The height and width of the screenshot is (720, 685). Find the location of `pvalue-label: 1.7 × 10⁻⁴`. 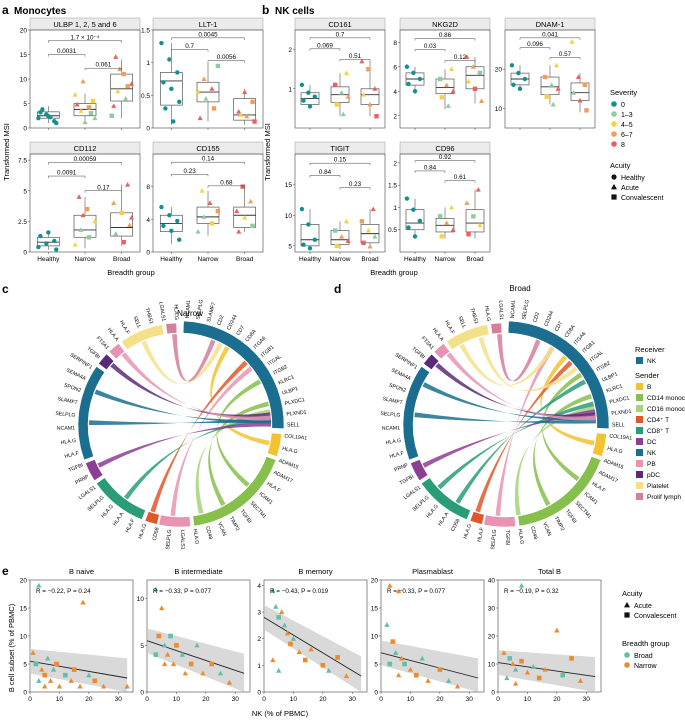

pvalue-label: 1.7 × 10⁻⁴ is located at coordinates (85, 37).